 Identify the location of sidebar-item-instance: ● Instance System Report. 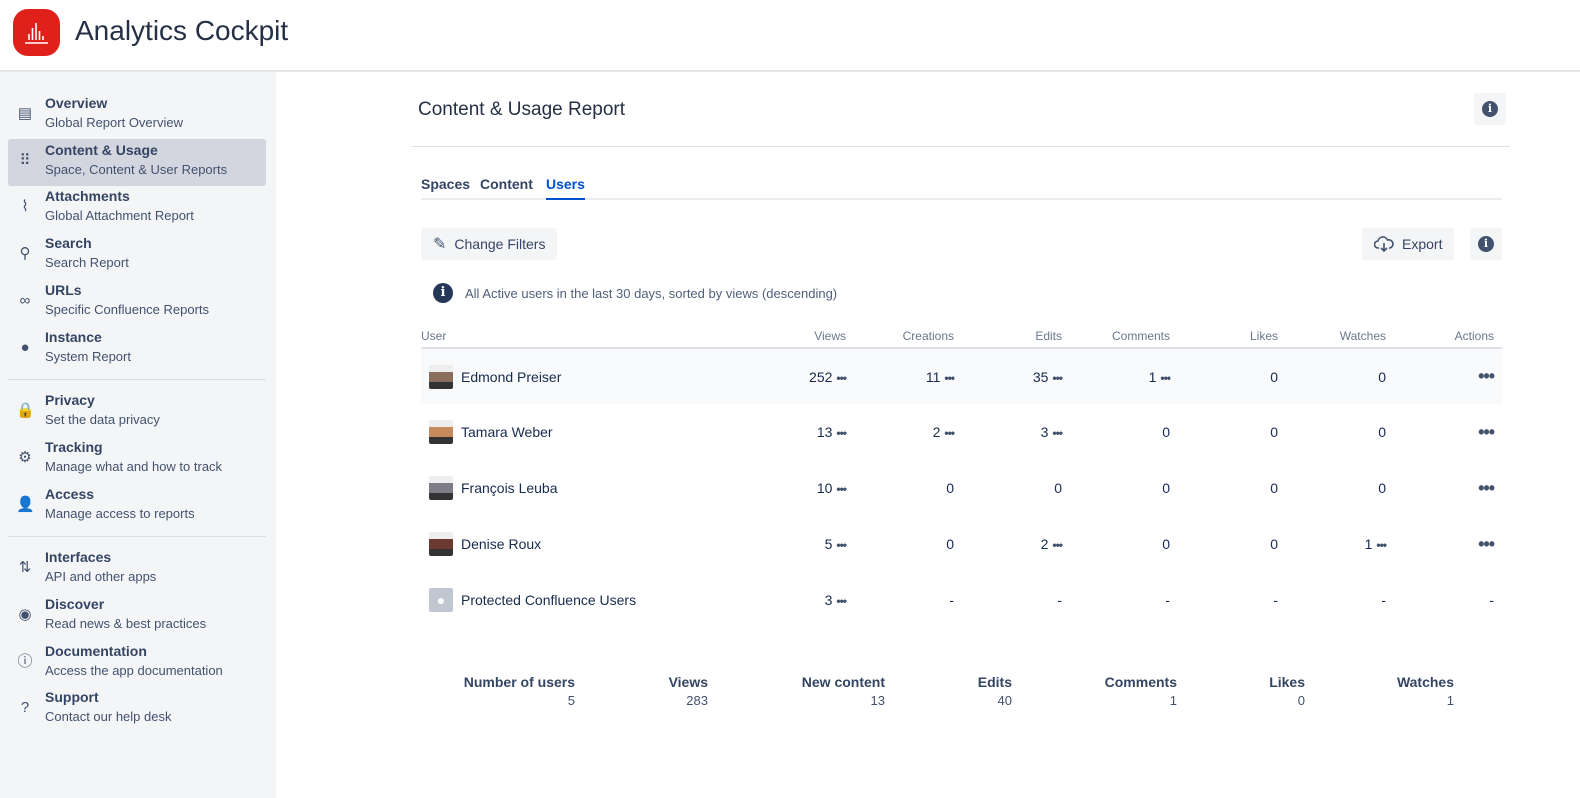
(137, 349).